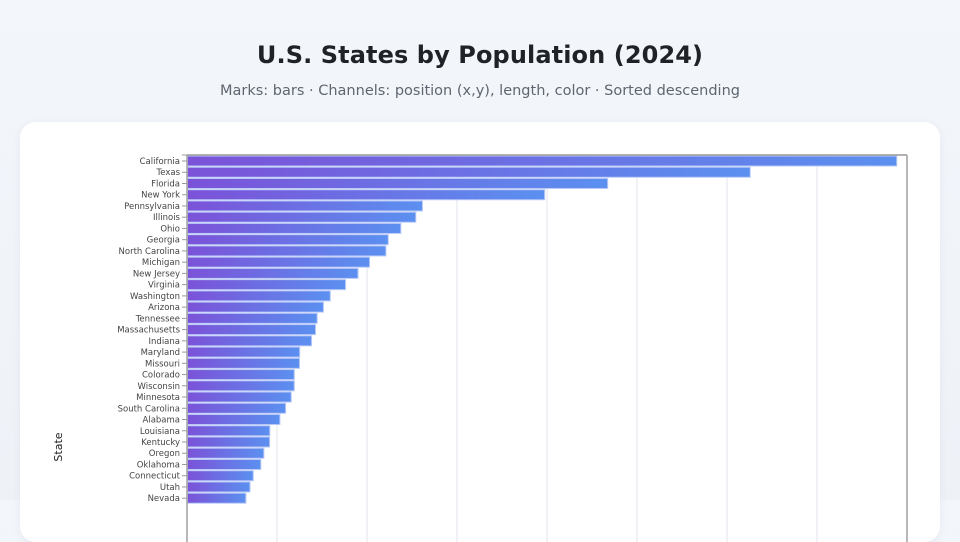 The height and width of the screenshot is (542, 960). What do you see at coordinates (170, 229) in the screenshot?
I see `y-tick-label: Ohio` at bounding box center [170, 229].